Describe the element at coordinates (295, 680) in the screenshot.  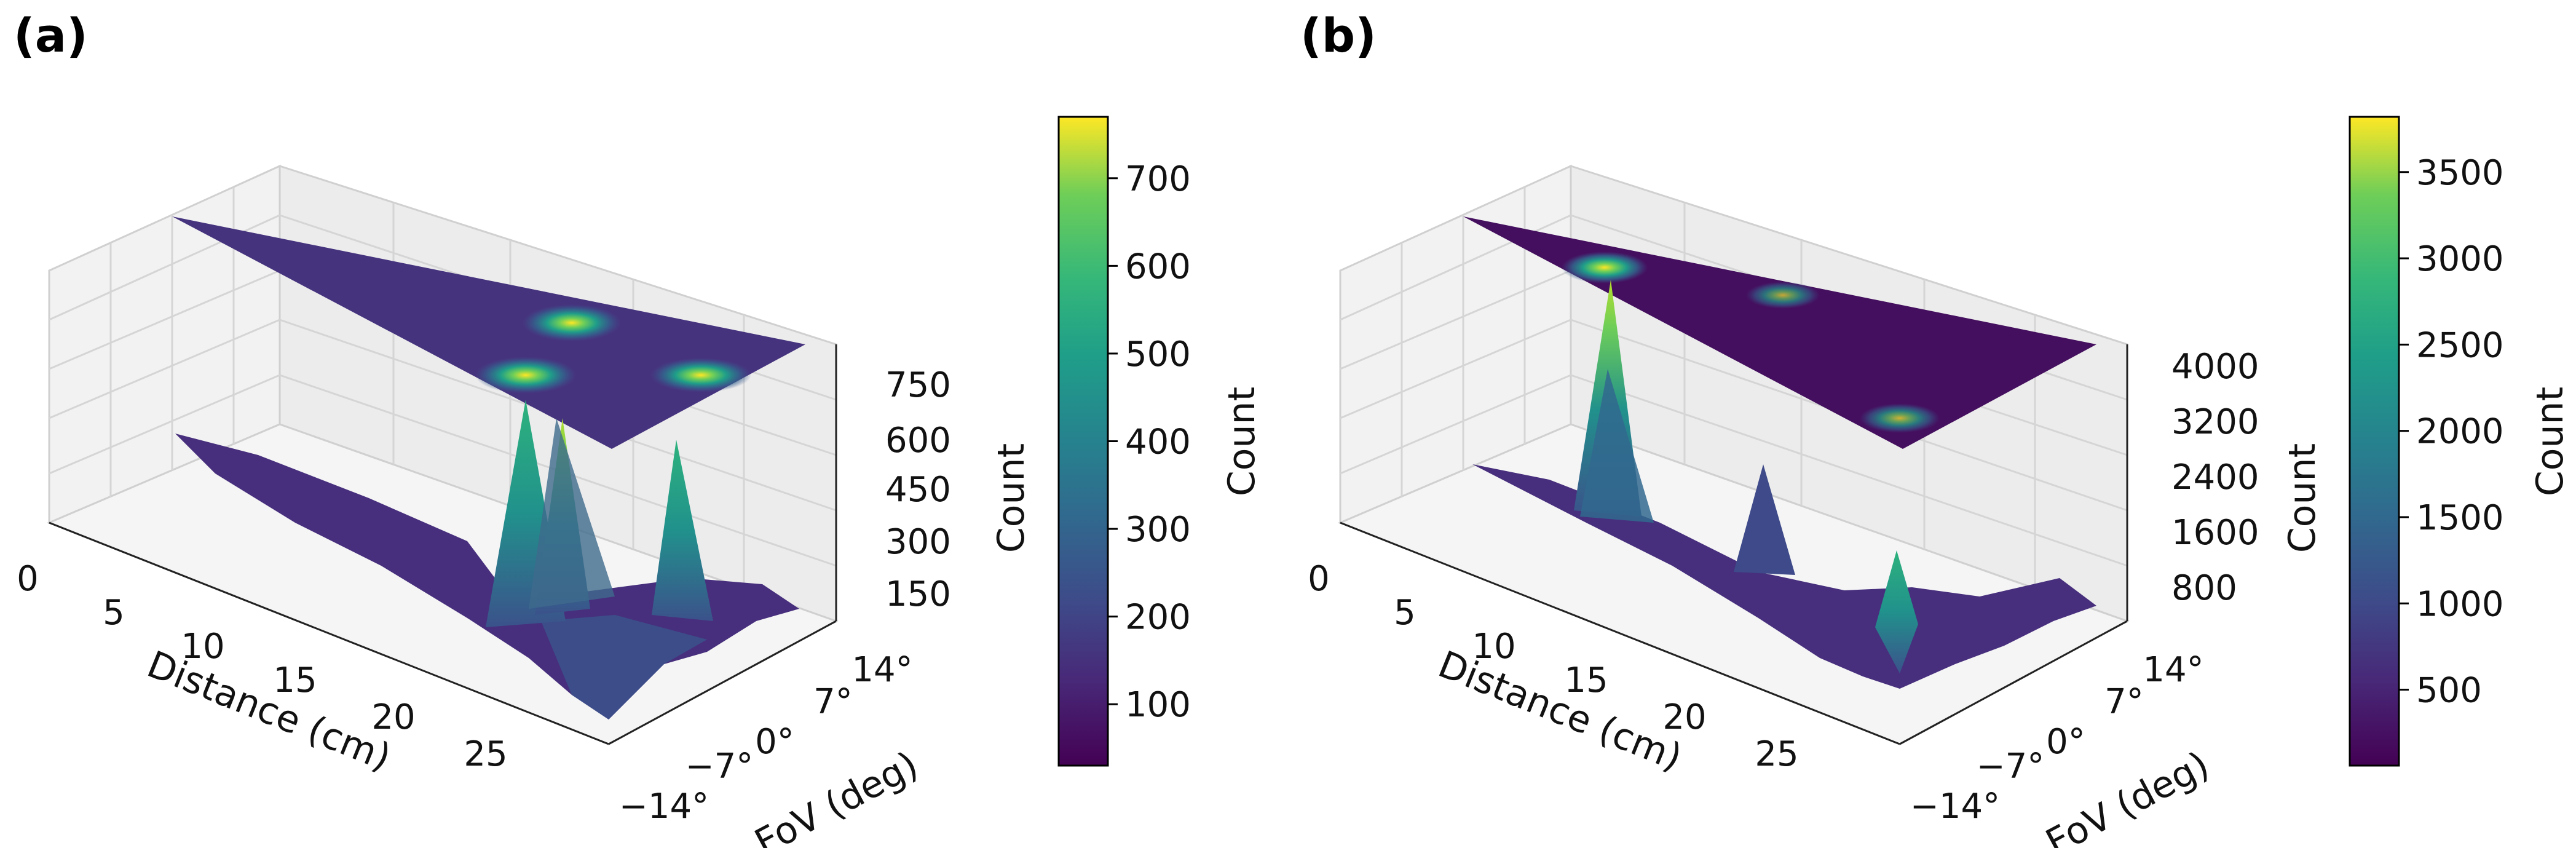
I see `panel-a-xtick: 15` at that location.